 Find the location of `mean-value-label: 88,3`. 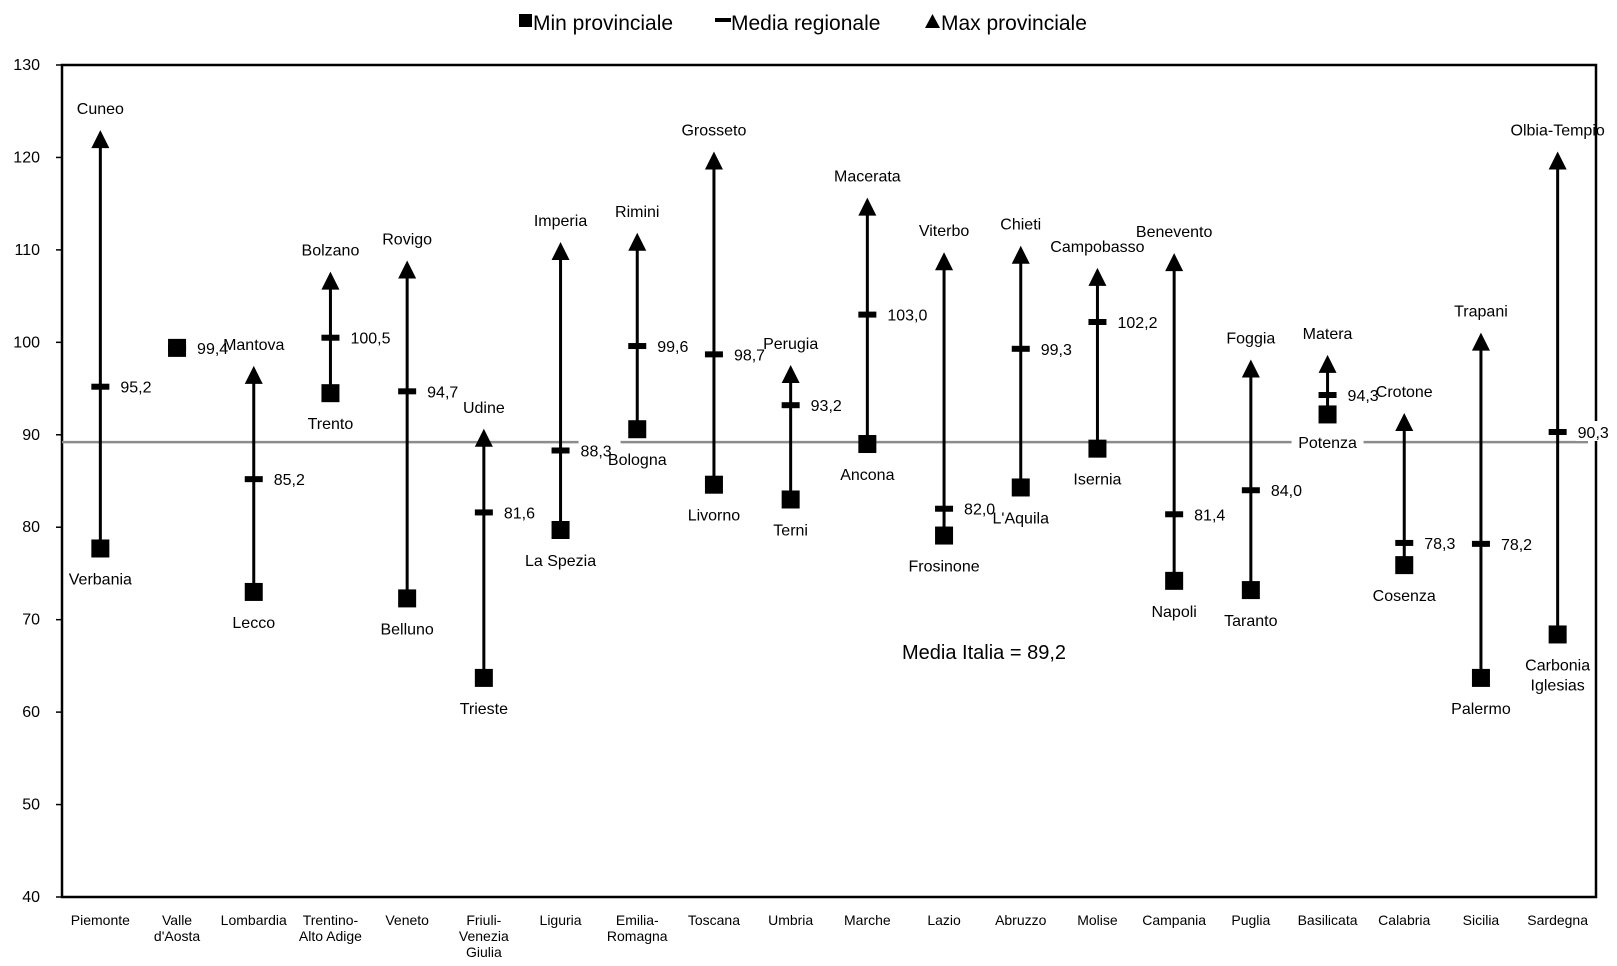

mean-value-label: 88,3 is located at coordinates (596, 451).